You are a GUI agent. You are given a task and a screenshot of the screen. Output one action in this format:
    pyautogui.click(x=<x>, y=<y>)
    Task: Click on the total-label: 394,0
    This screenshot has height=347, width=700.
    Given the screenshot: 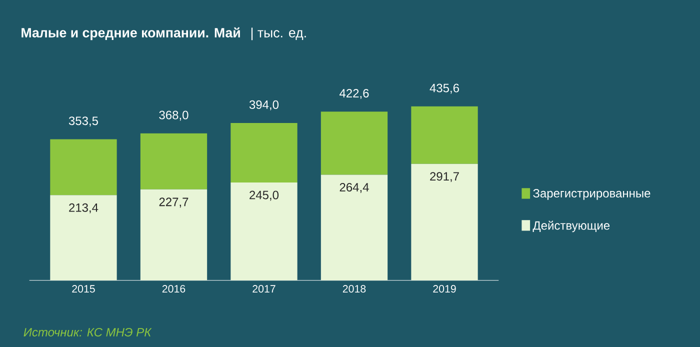 What is the action you would take?
    pyautogui.click(x=264, y=105)
    